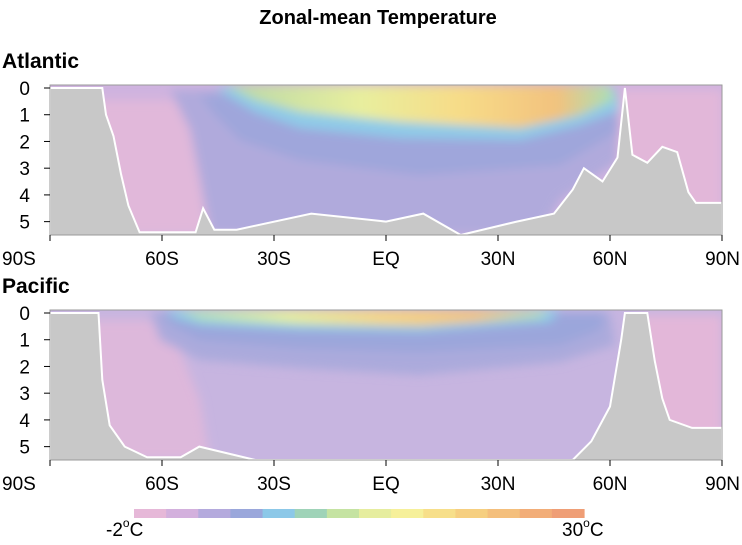 The width and height of the screenshot is (742, 545). What do you see at coordinates (597, 530) in the screenshot?
I see `colorbar-max-unit: C` at bounding box center [597, 530].